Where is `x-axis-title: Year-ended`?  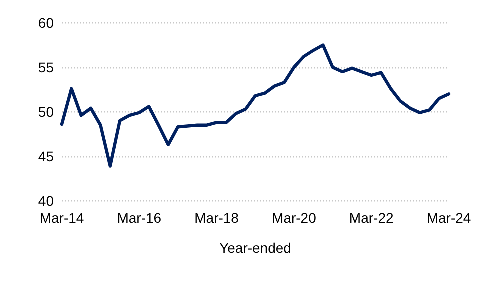 x-axis-title: Year-ended is located at coordinates (256, 248).